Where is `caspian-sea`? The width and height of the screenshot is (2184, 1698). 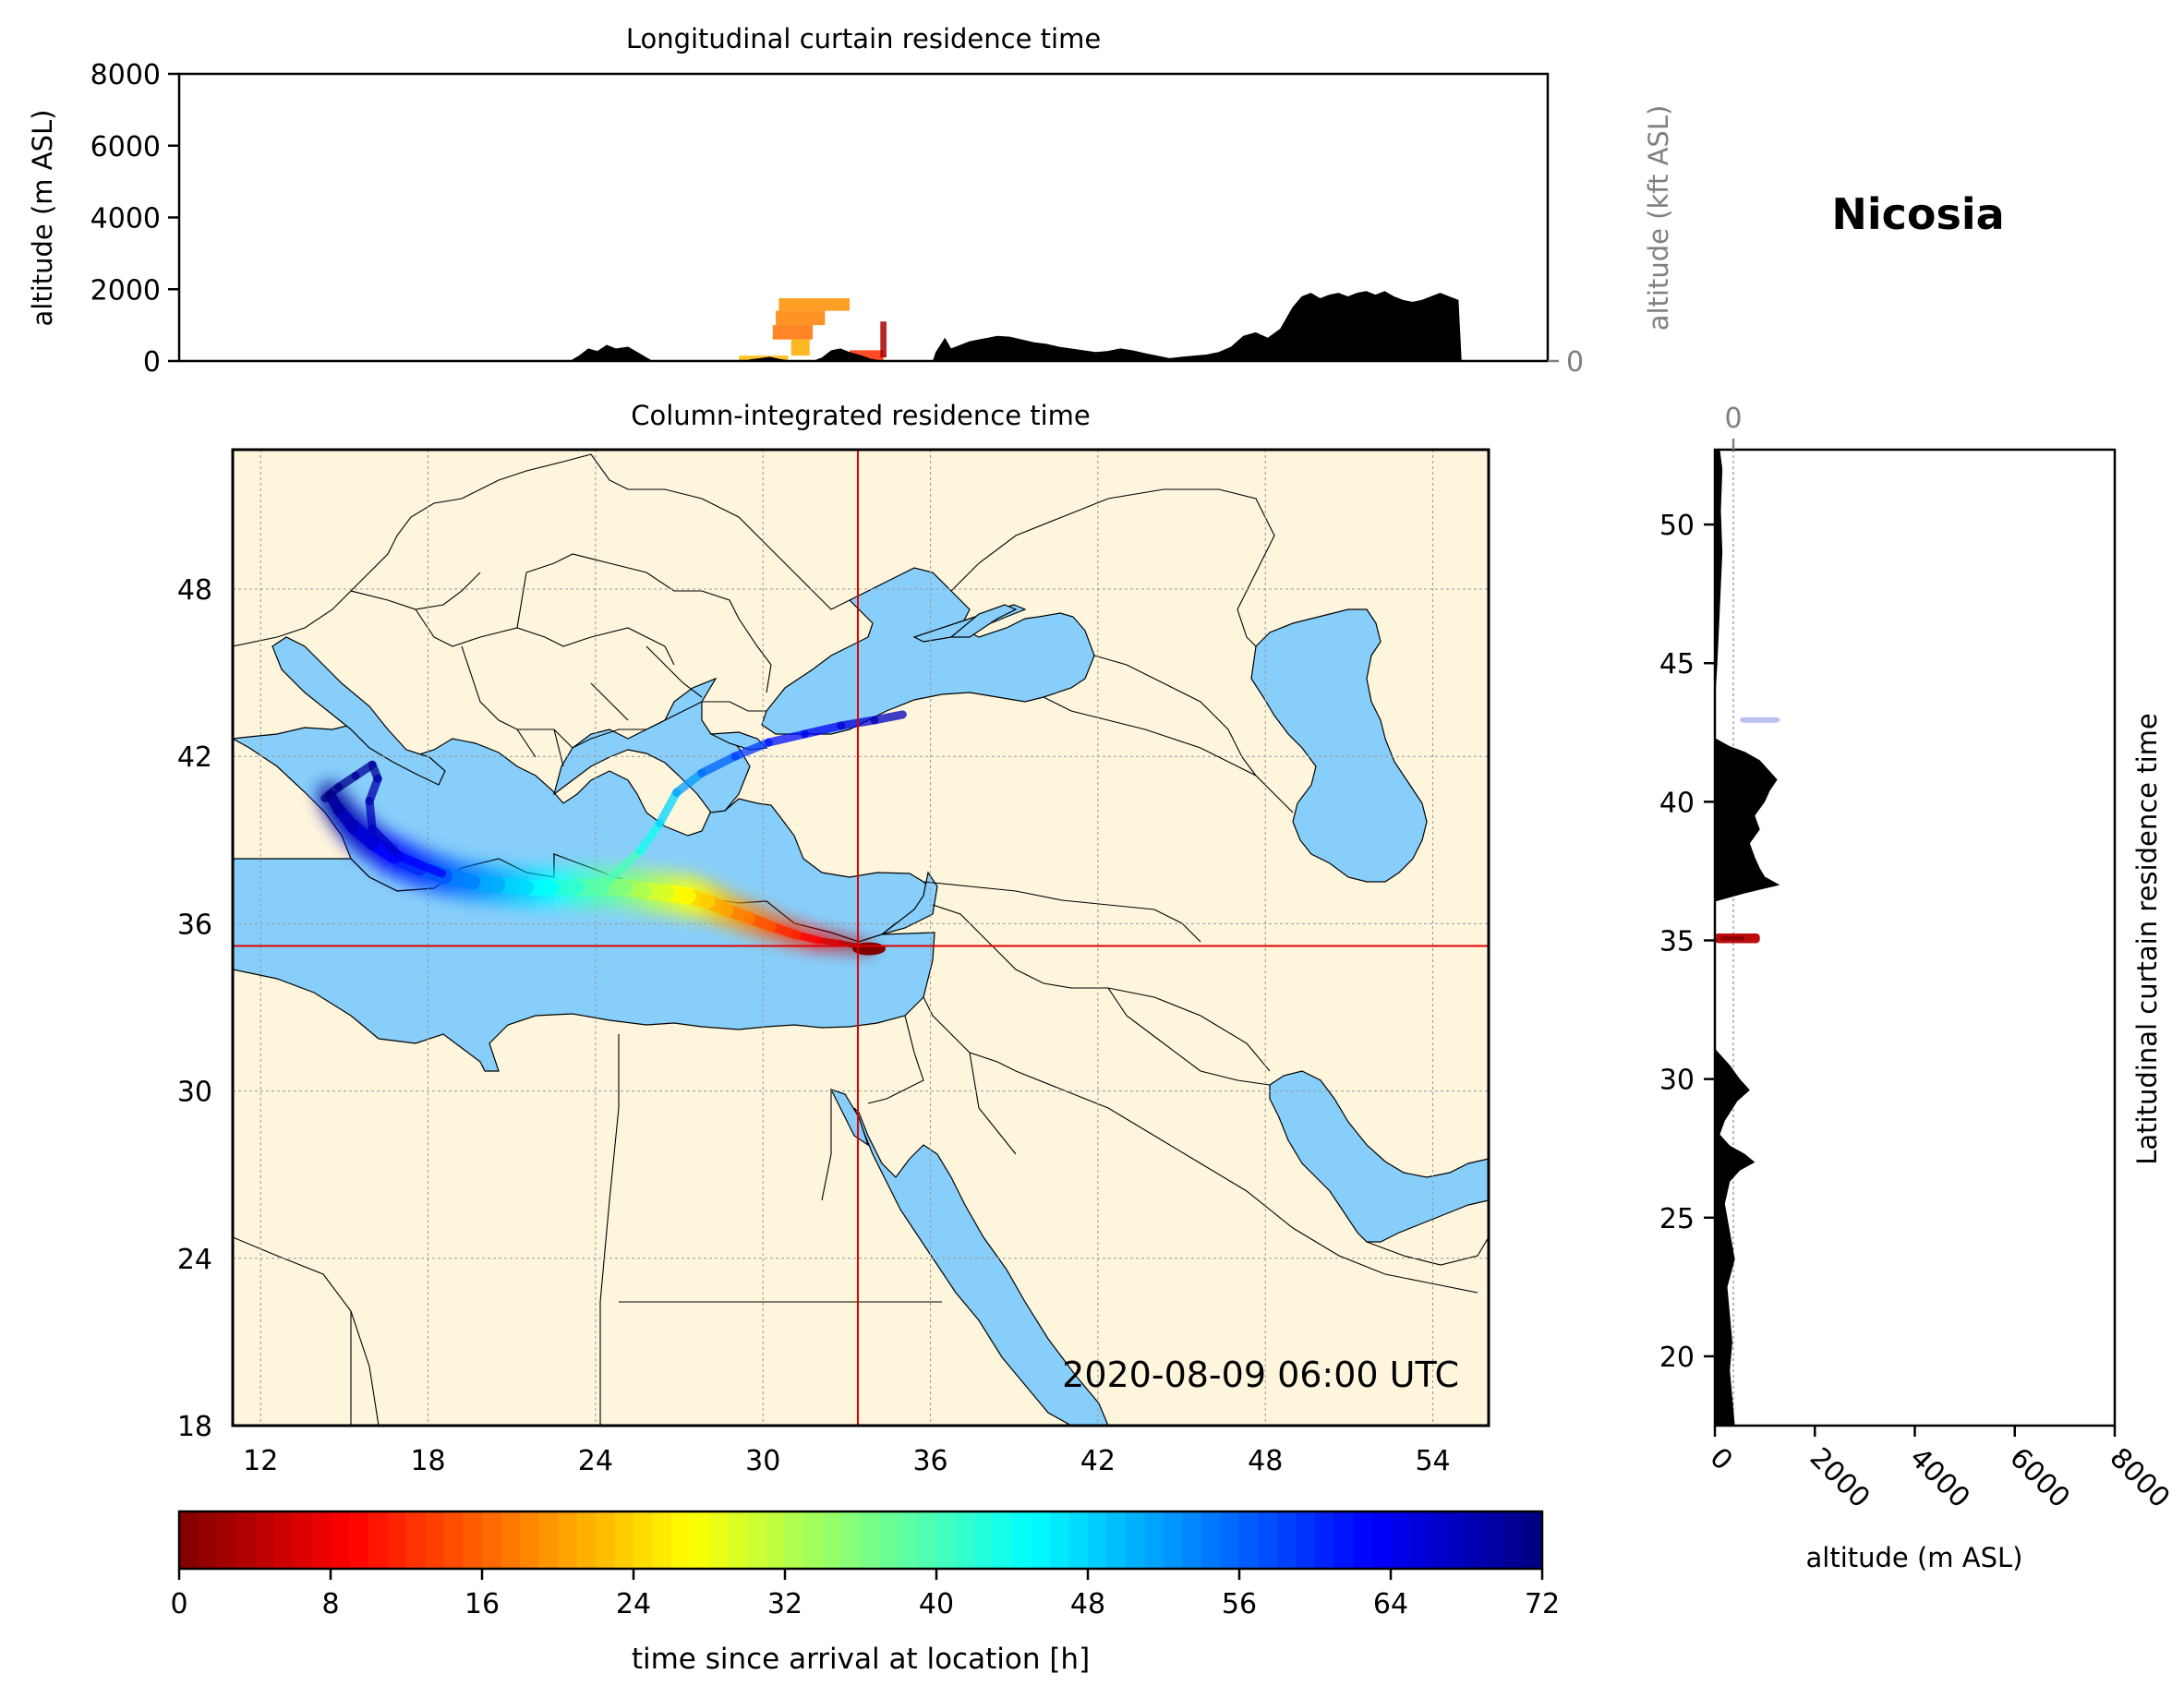 caspian-sea is located at coordinates (1339, 745).